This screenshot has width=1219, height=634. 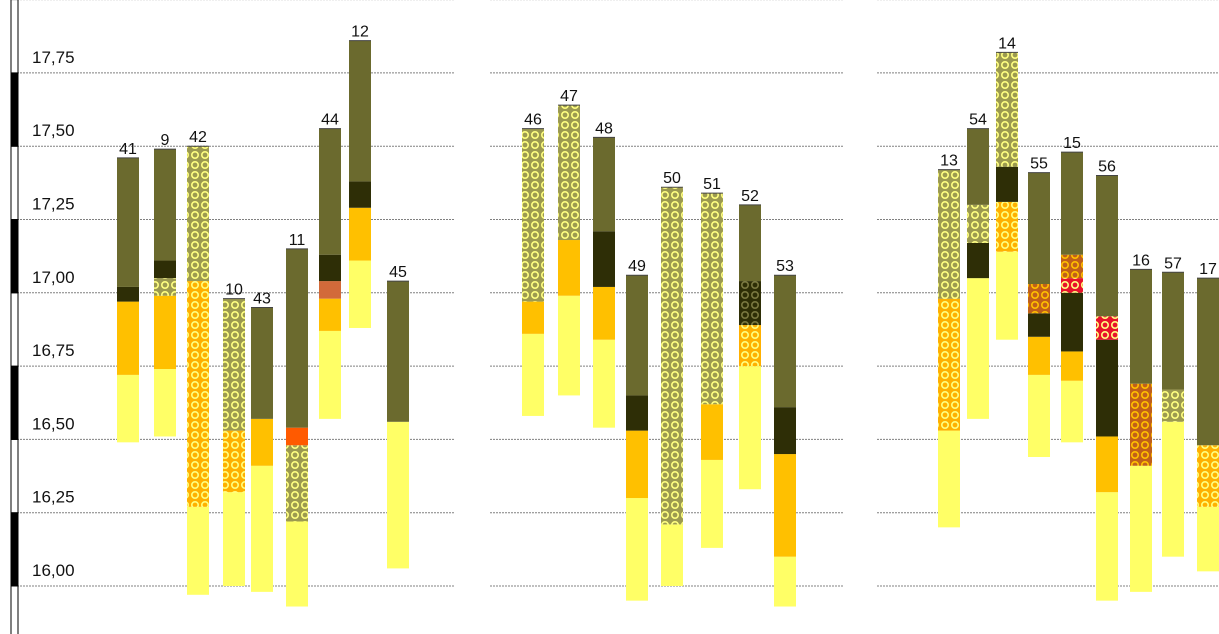 What do you see at coordinates (53, 350) in the screenshot?
I see `y-tick-label: 16,75` at bounding box center [53, 350].